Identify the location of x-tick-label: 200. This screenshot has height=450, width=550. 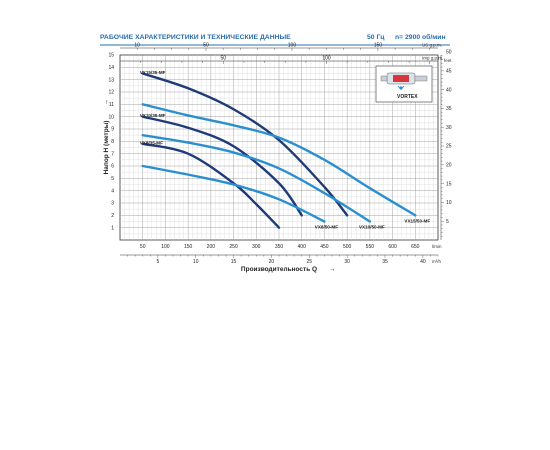
(211, 247).